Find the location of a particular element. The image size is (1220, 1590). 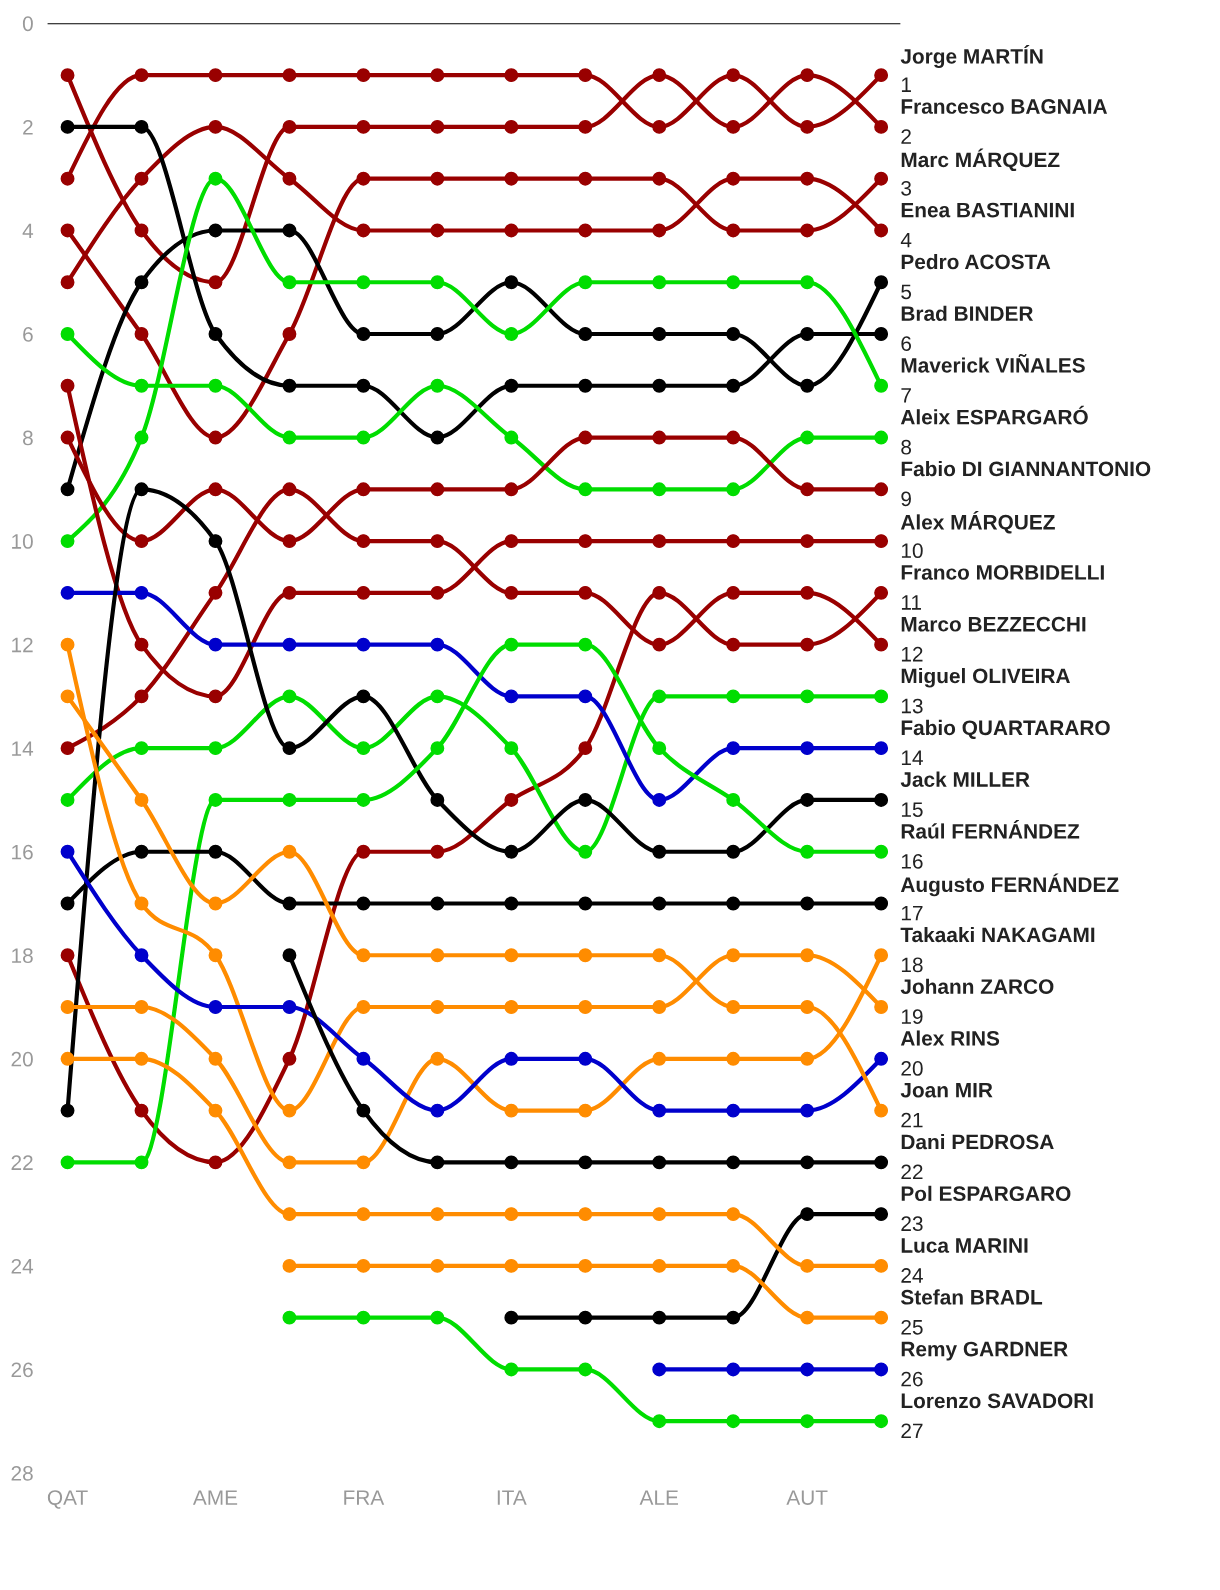

series-label: Marco BEZZECCHI is located at coordinates (993, 624).